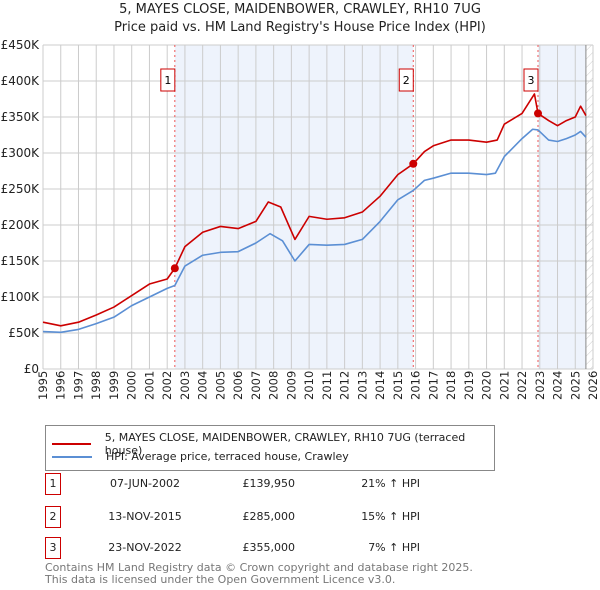 The image size is (600, 590). What do you see at coordinates (469, 385) in the screenshot?
I see `x-tick-label: 2019` at bounding box center [469, 385].